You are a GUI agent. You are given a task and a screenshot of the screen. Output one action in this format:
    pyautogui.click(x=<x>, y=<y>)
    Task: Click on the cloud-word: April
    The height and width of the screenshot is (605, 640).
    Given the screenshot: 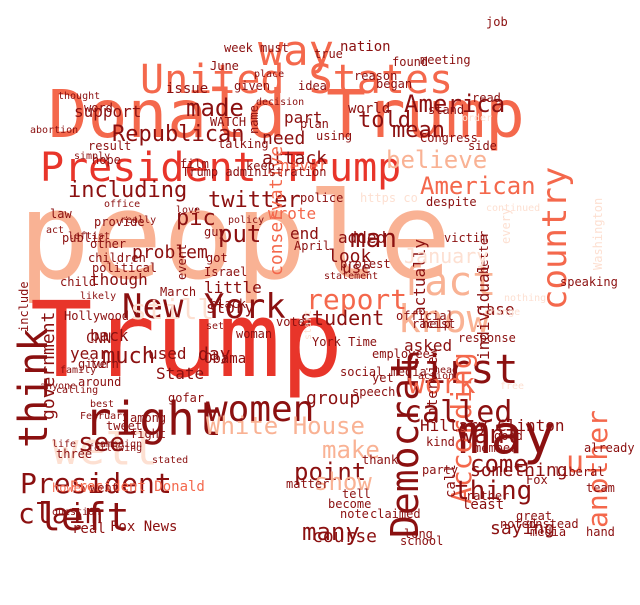 What is the action you would take?
    pyautogui.click(x=312, y=246)
    